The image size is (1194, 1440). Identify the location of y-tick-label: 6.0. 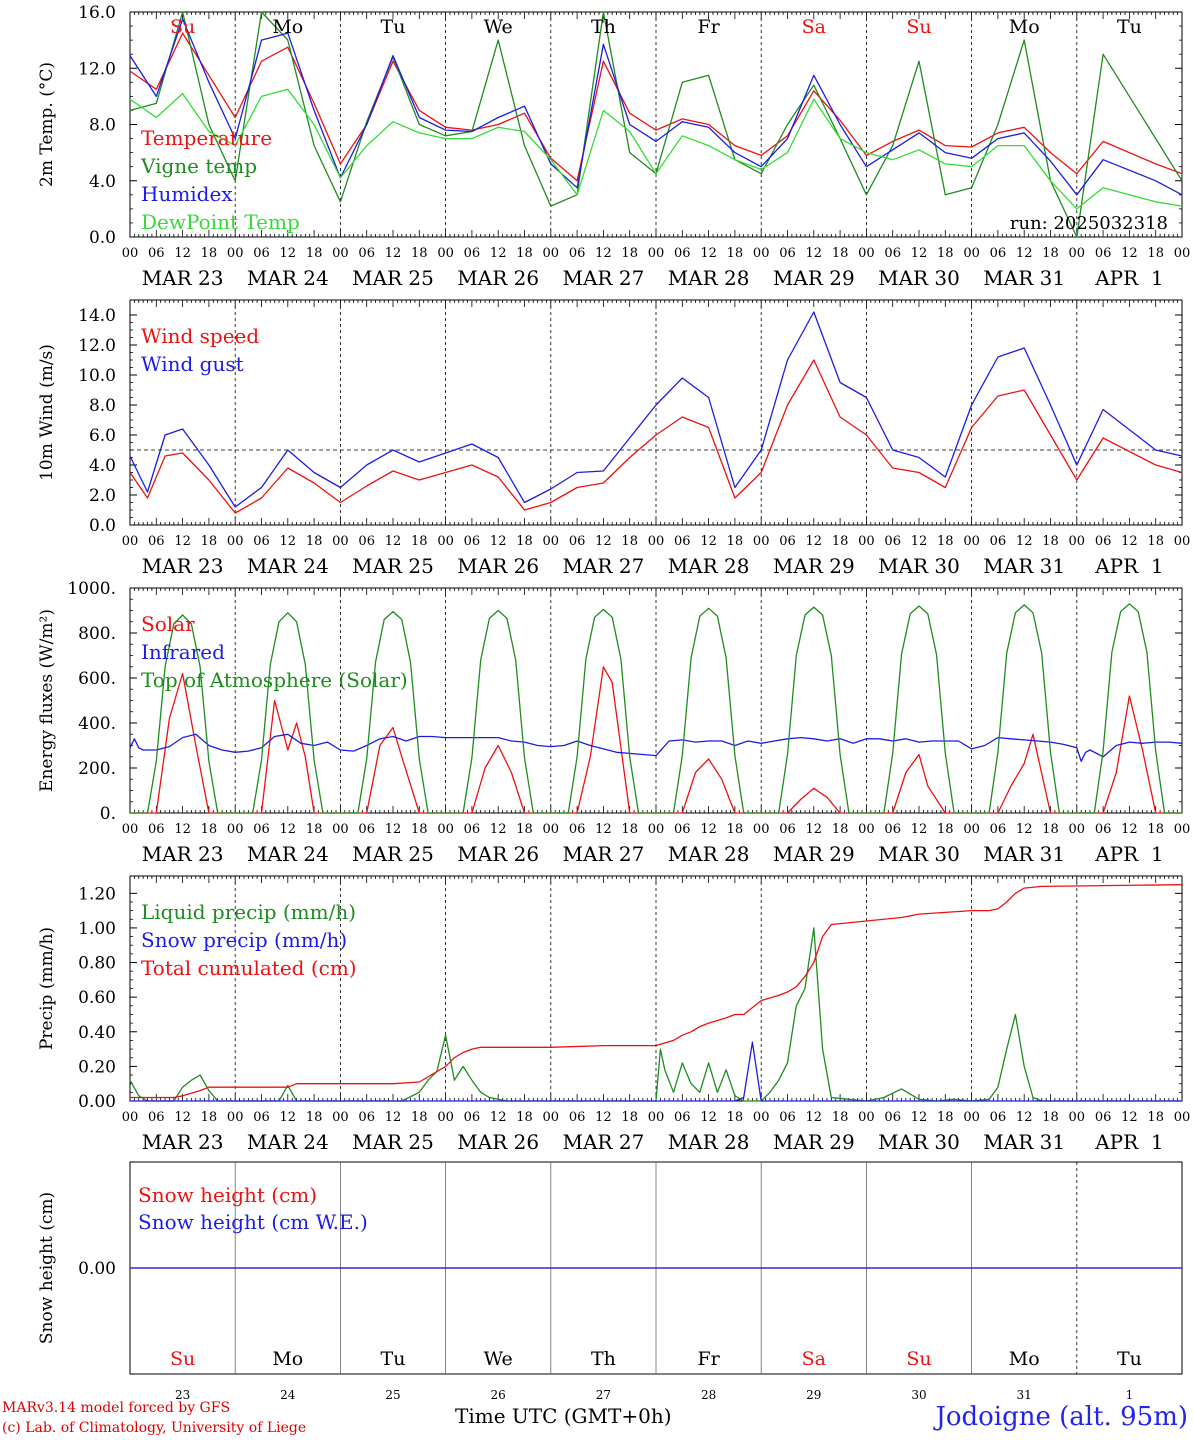
(102, 436).